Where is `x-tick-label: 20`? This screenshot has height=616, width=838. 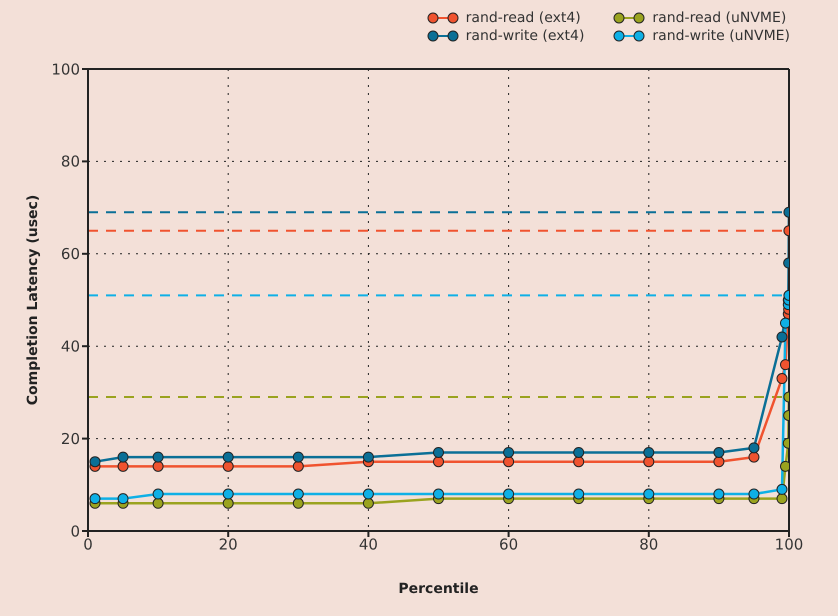
x-tick-label: 20 is located at coordinates (228, 545).